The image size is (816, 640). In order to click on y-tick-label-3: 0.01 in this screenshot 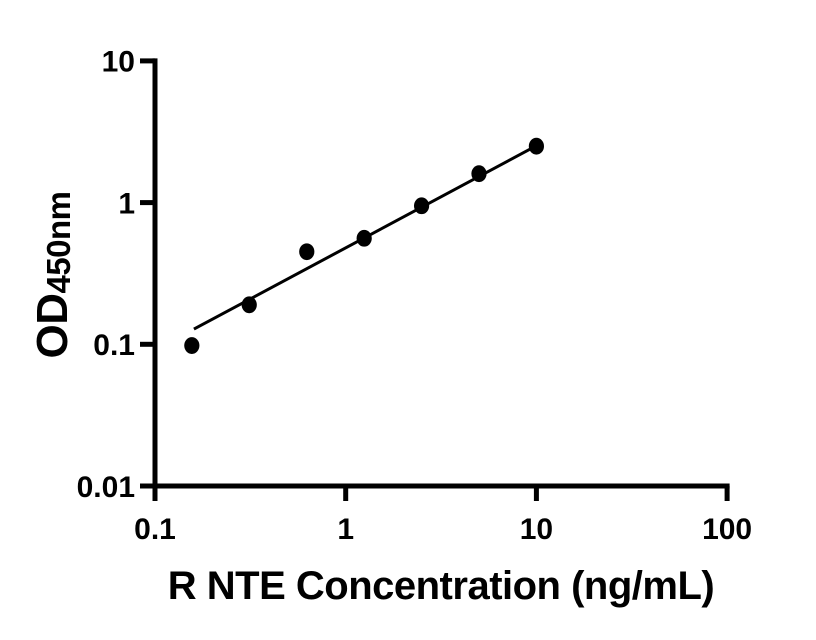, I will do `click(106, 487)`.